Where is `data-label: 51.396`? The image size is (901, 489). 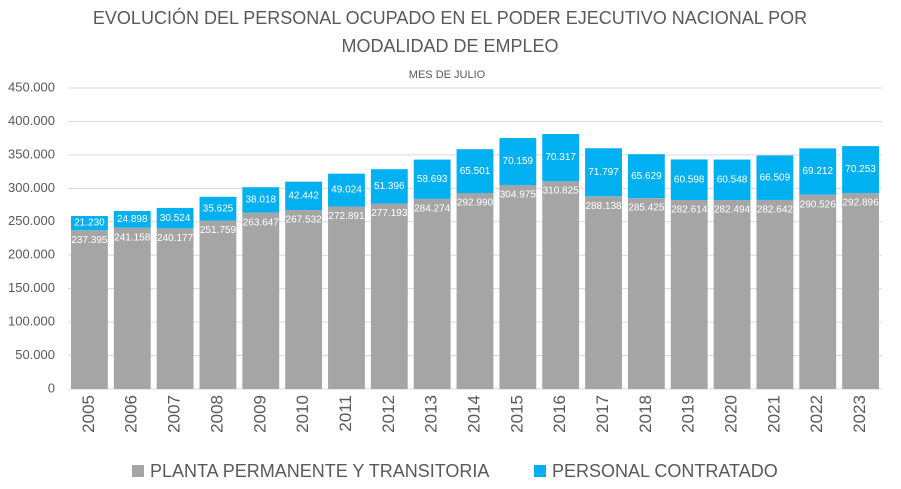 data-label: 51.396 is located at coordinates (389, 186).